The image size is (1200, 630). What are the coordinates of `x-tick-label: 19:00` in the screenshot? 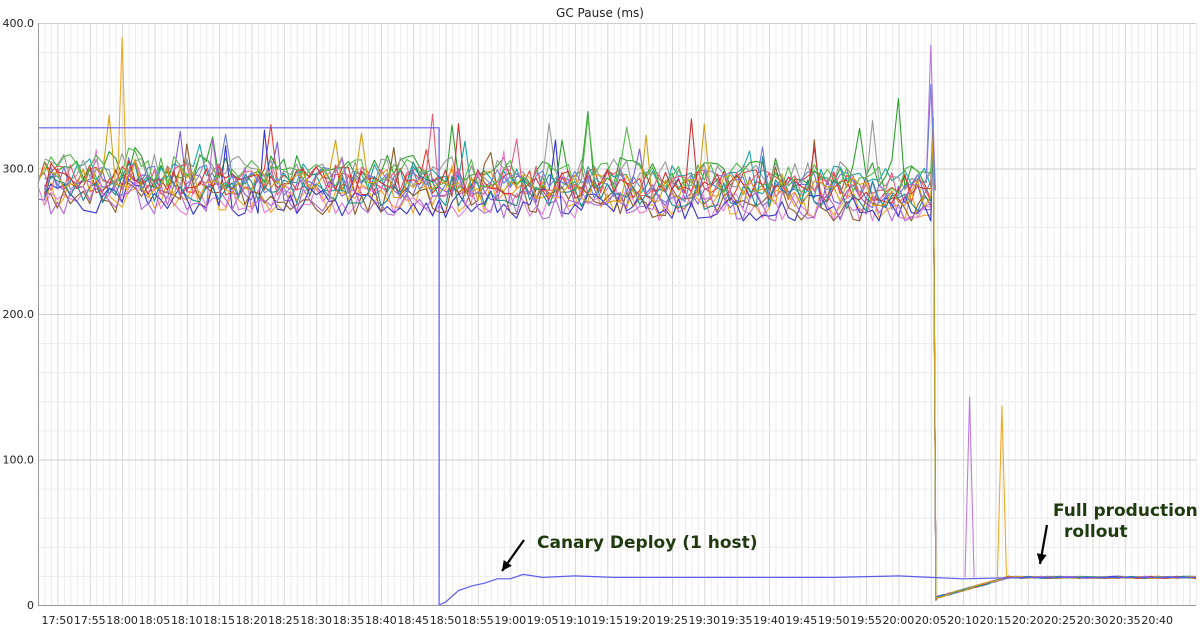 It's located at (510, 620).